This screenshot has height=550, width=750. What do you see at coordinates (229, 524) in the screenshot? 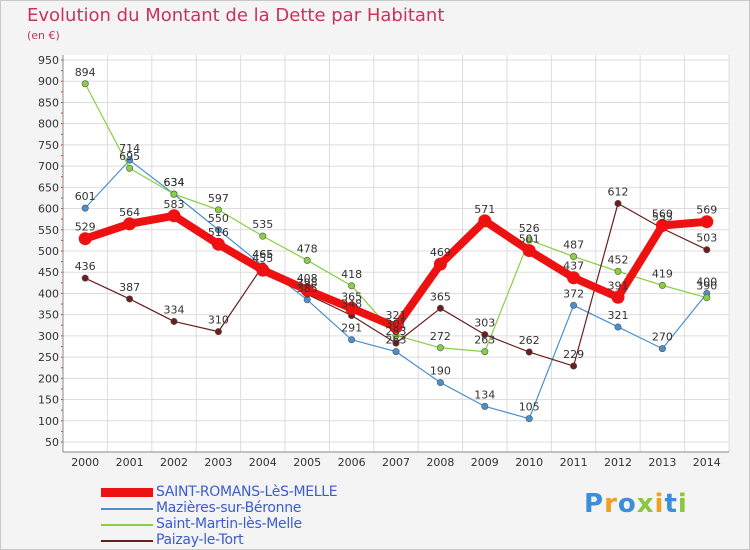
I see `legend-label: Saint-Martin-lès-Melle` at bounding box center [229, 524].